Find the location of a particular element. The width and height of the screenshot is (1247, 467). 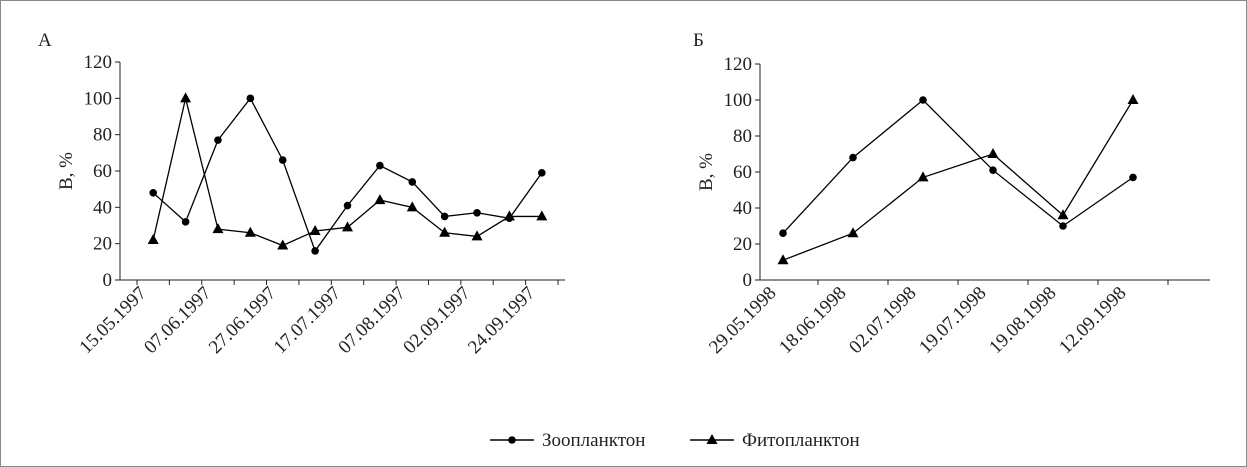

panel-title: Б is located at coordinates (698, 40).